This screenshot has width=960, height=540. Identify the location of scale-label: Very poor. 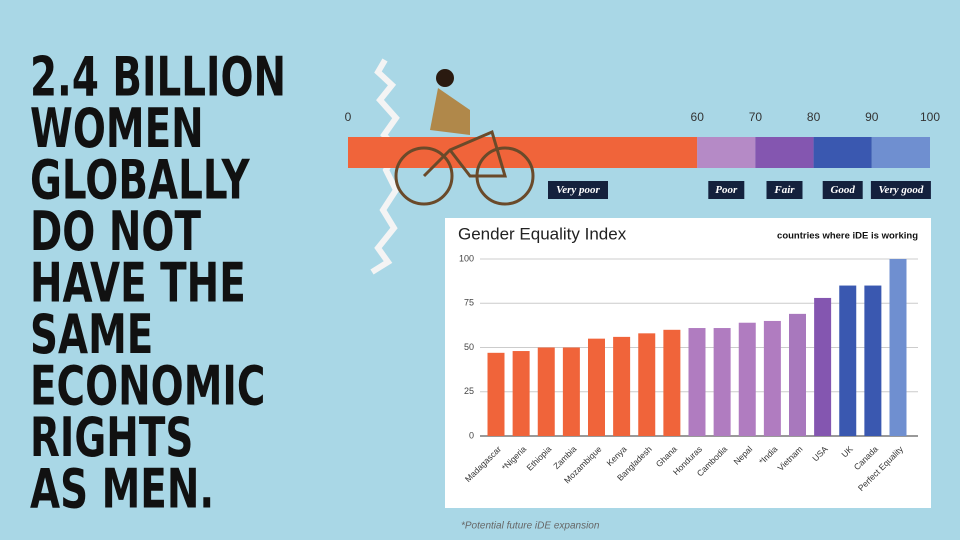
(578, 190).